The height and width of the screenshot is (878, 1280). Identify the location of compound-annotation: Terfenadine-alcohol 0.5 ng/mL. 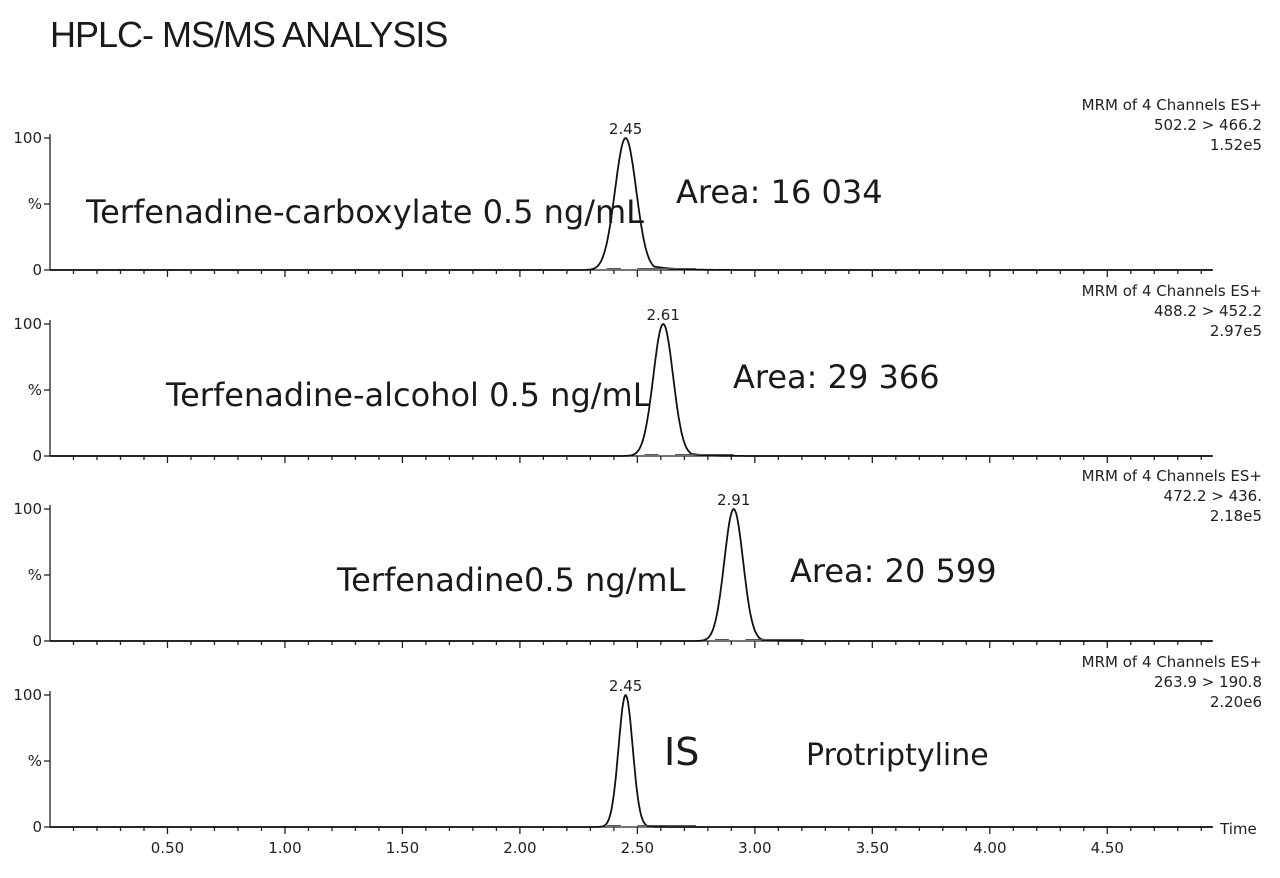
(408, 395).